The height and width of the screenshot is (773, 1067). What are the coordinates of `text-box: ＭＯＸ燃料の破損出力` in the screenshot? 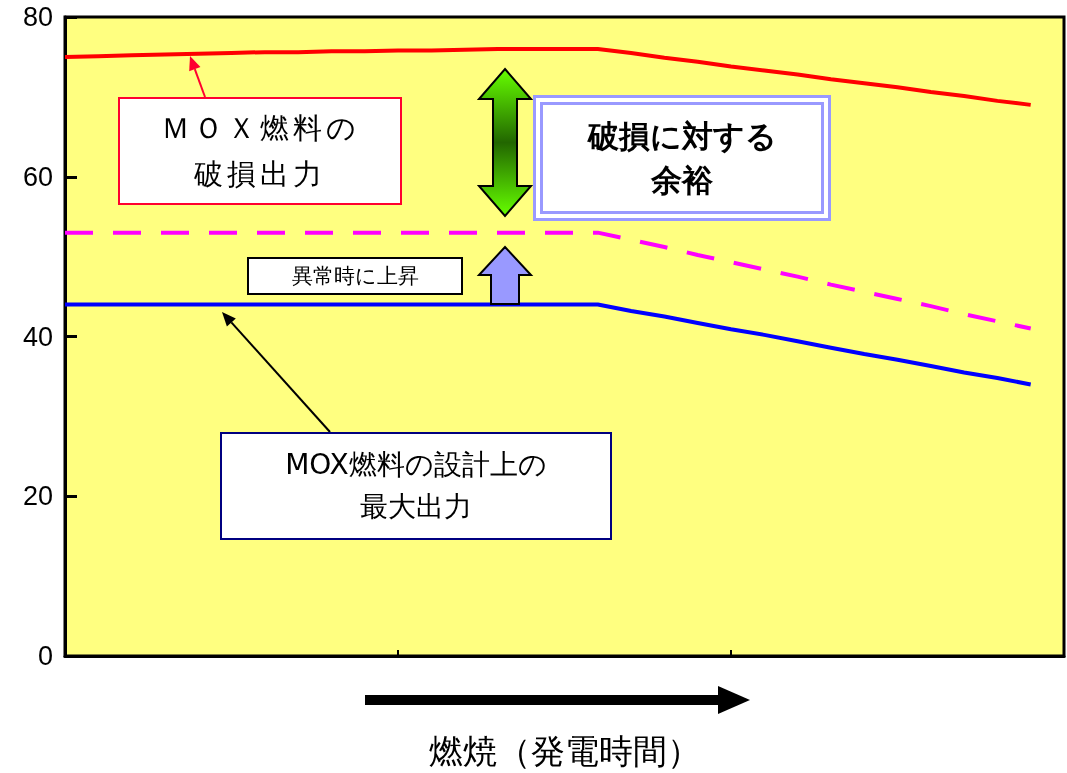 It's located at (260, 151).